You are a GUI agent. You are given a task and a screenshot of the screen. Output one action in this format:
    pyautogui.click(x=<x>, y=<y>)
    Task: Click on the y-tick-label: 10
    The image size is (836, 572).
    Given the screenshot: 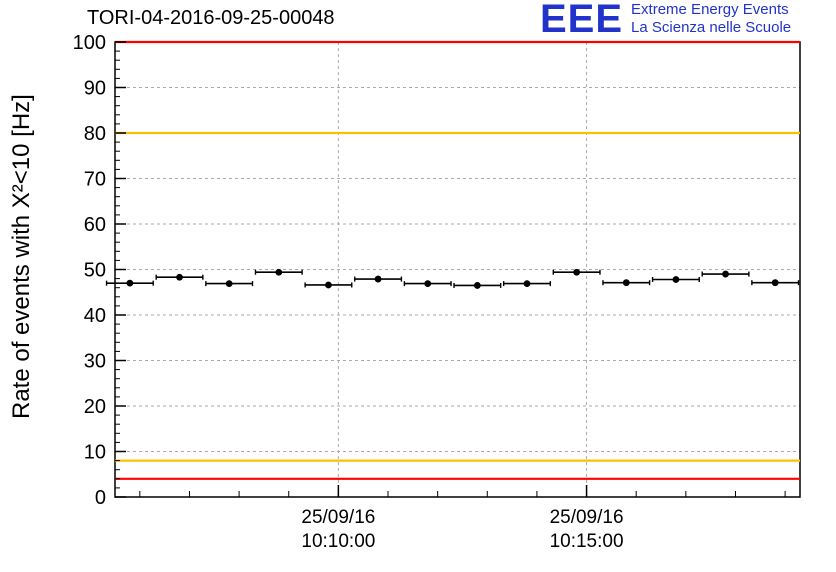 What is the action you would take?
    pyautogui.click(x=95, y=453)
    